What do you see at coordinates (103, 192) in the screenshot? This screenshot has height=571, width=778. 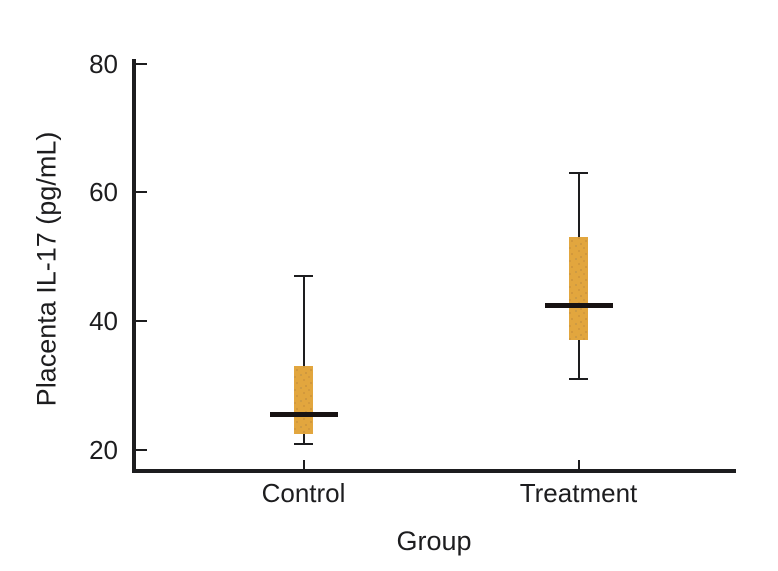 I see `y-tick-label: 60` at bounding box center [103, 192].